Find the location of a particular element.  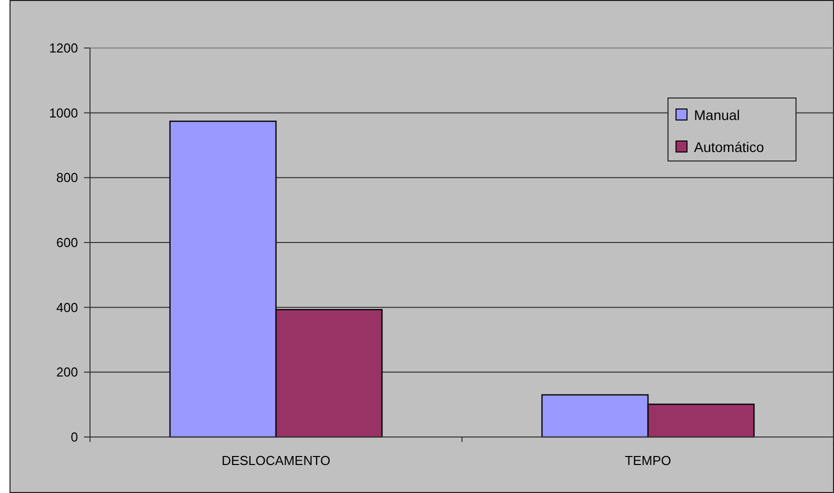

y-tick-label: 1200 is located at coordinates (63, 48).